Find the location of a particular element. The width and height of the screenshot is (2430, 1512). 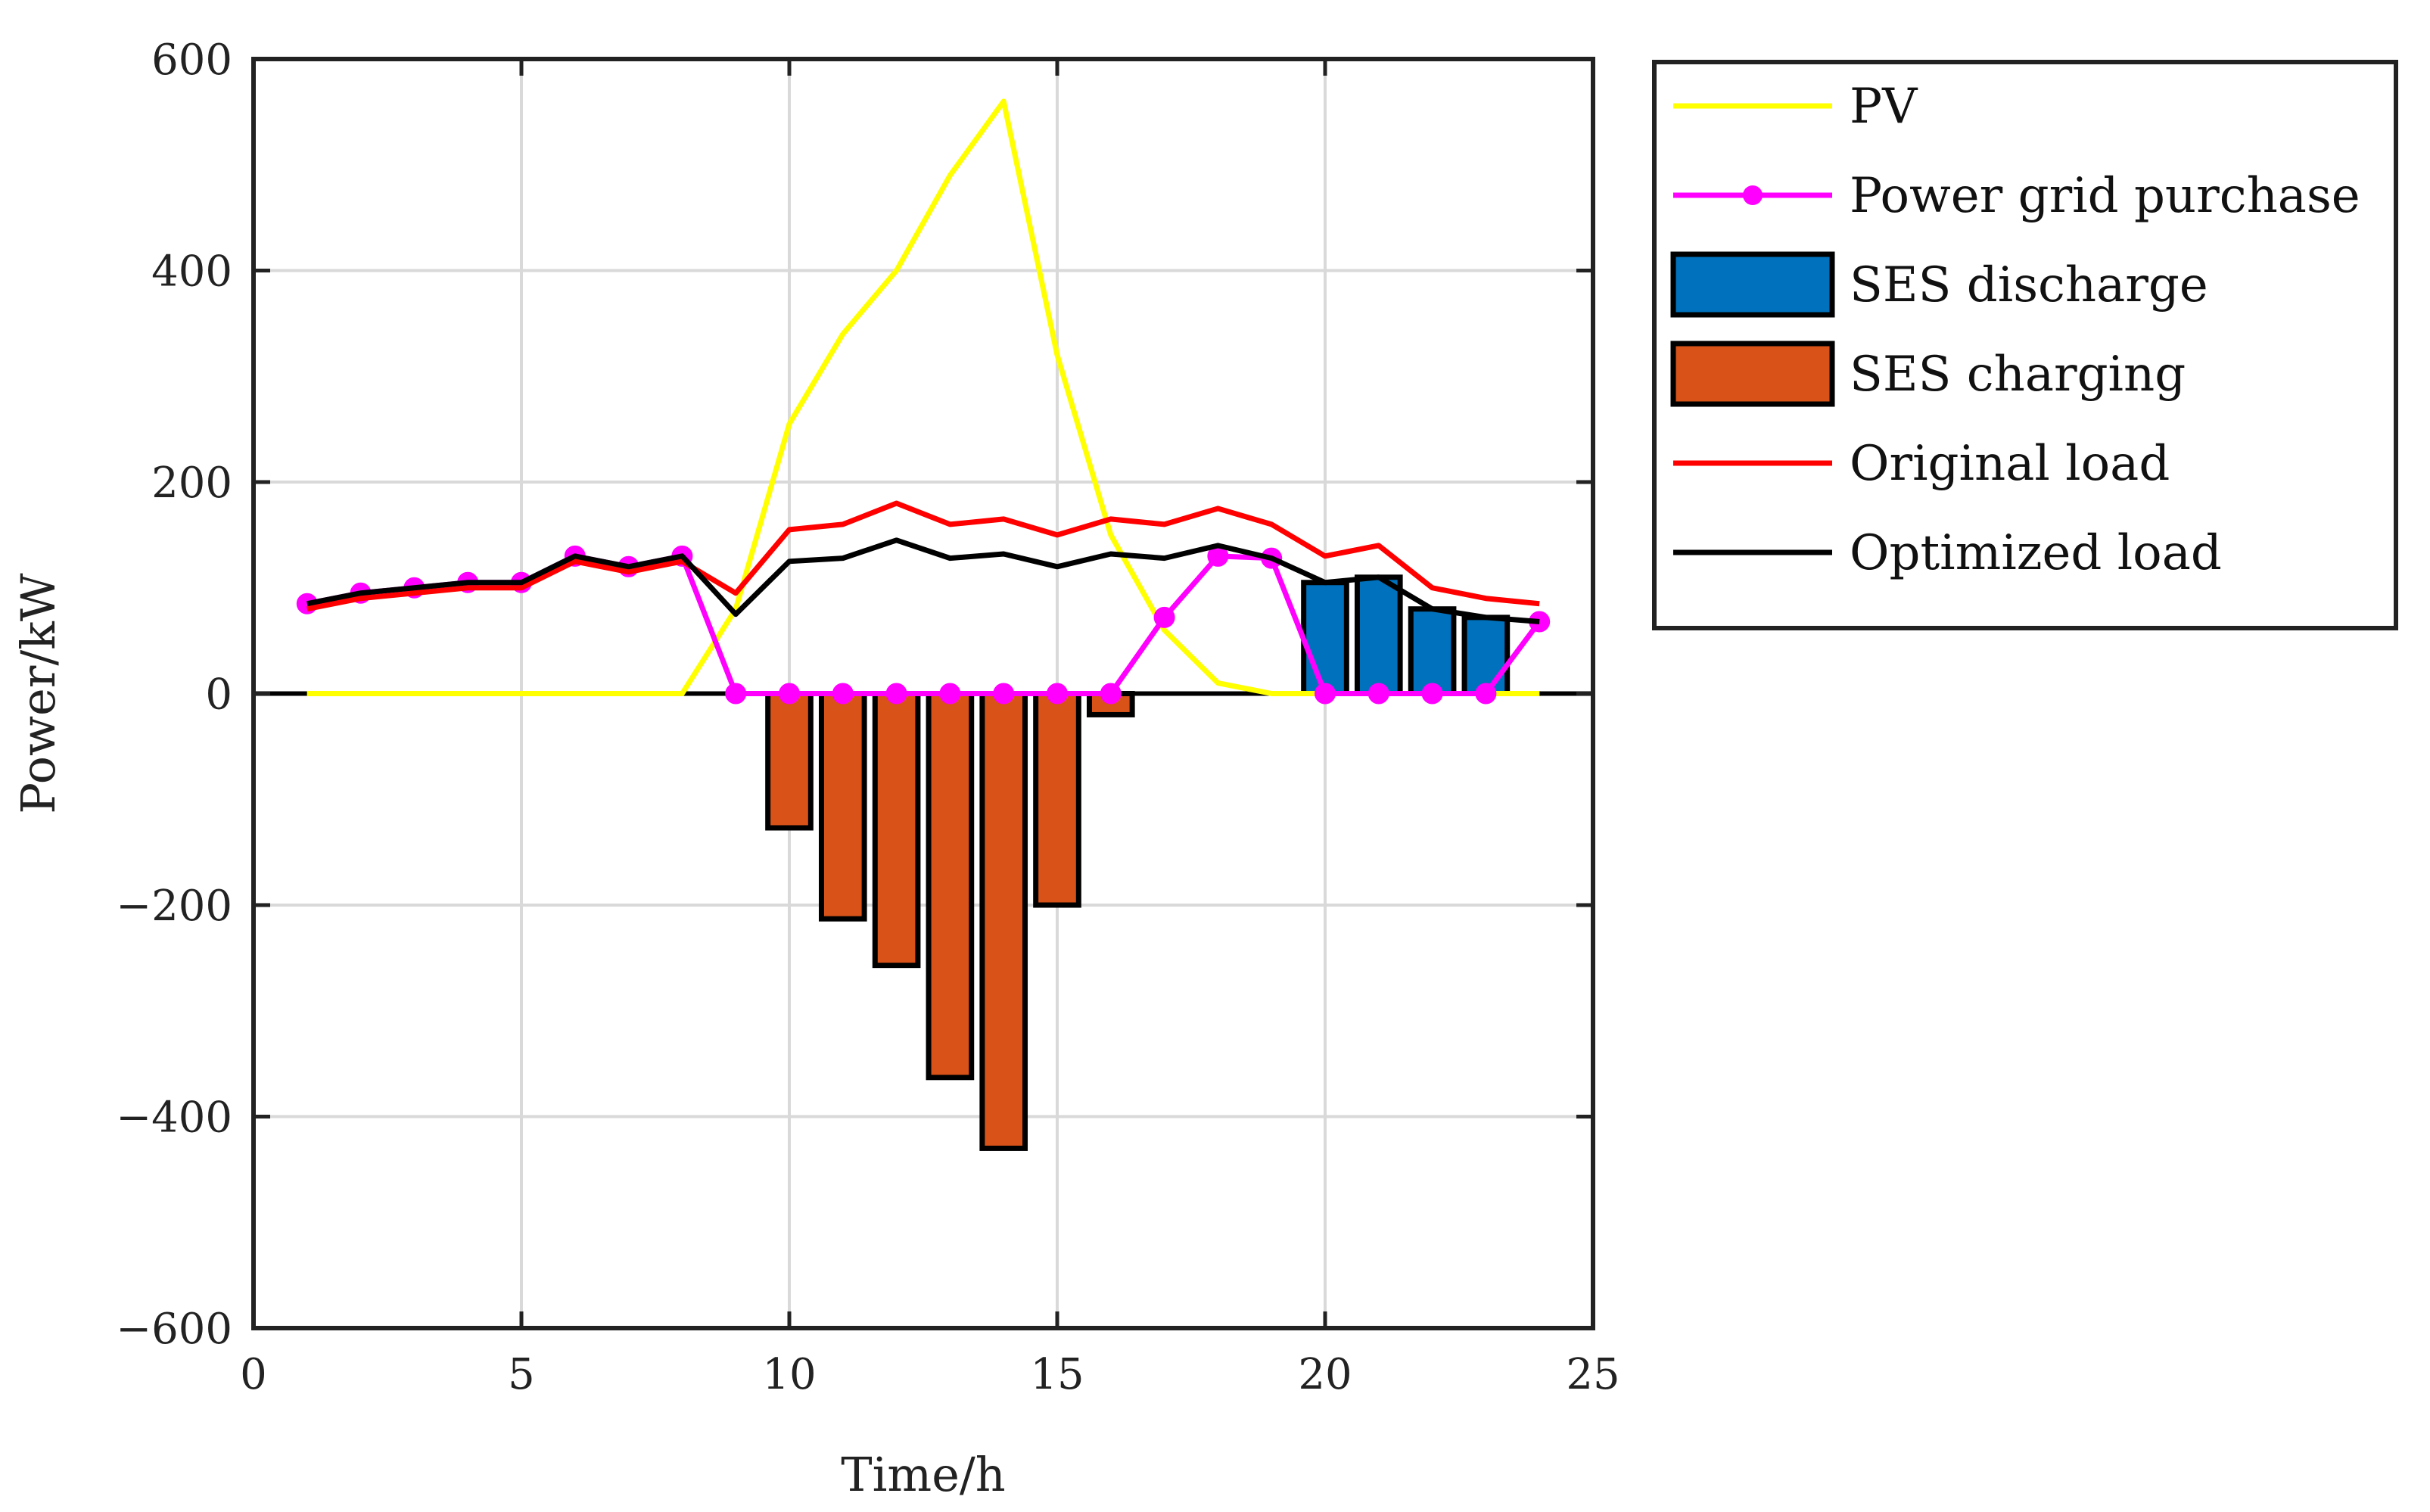

y-tick-label-6: 600 is located at coordinates (191, 60).